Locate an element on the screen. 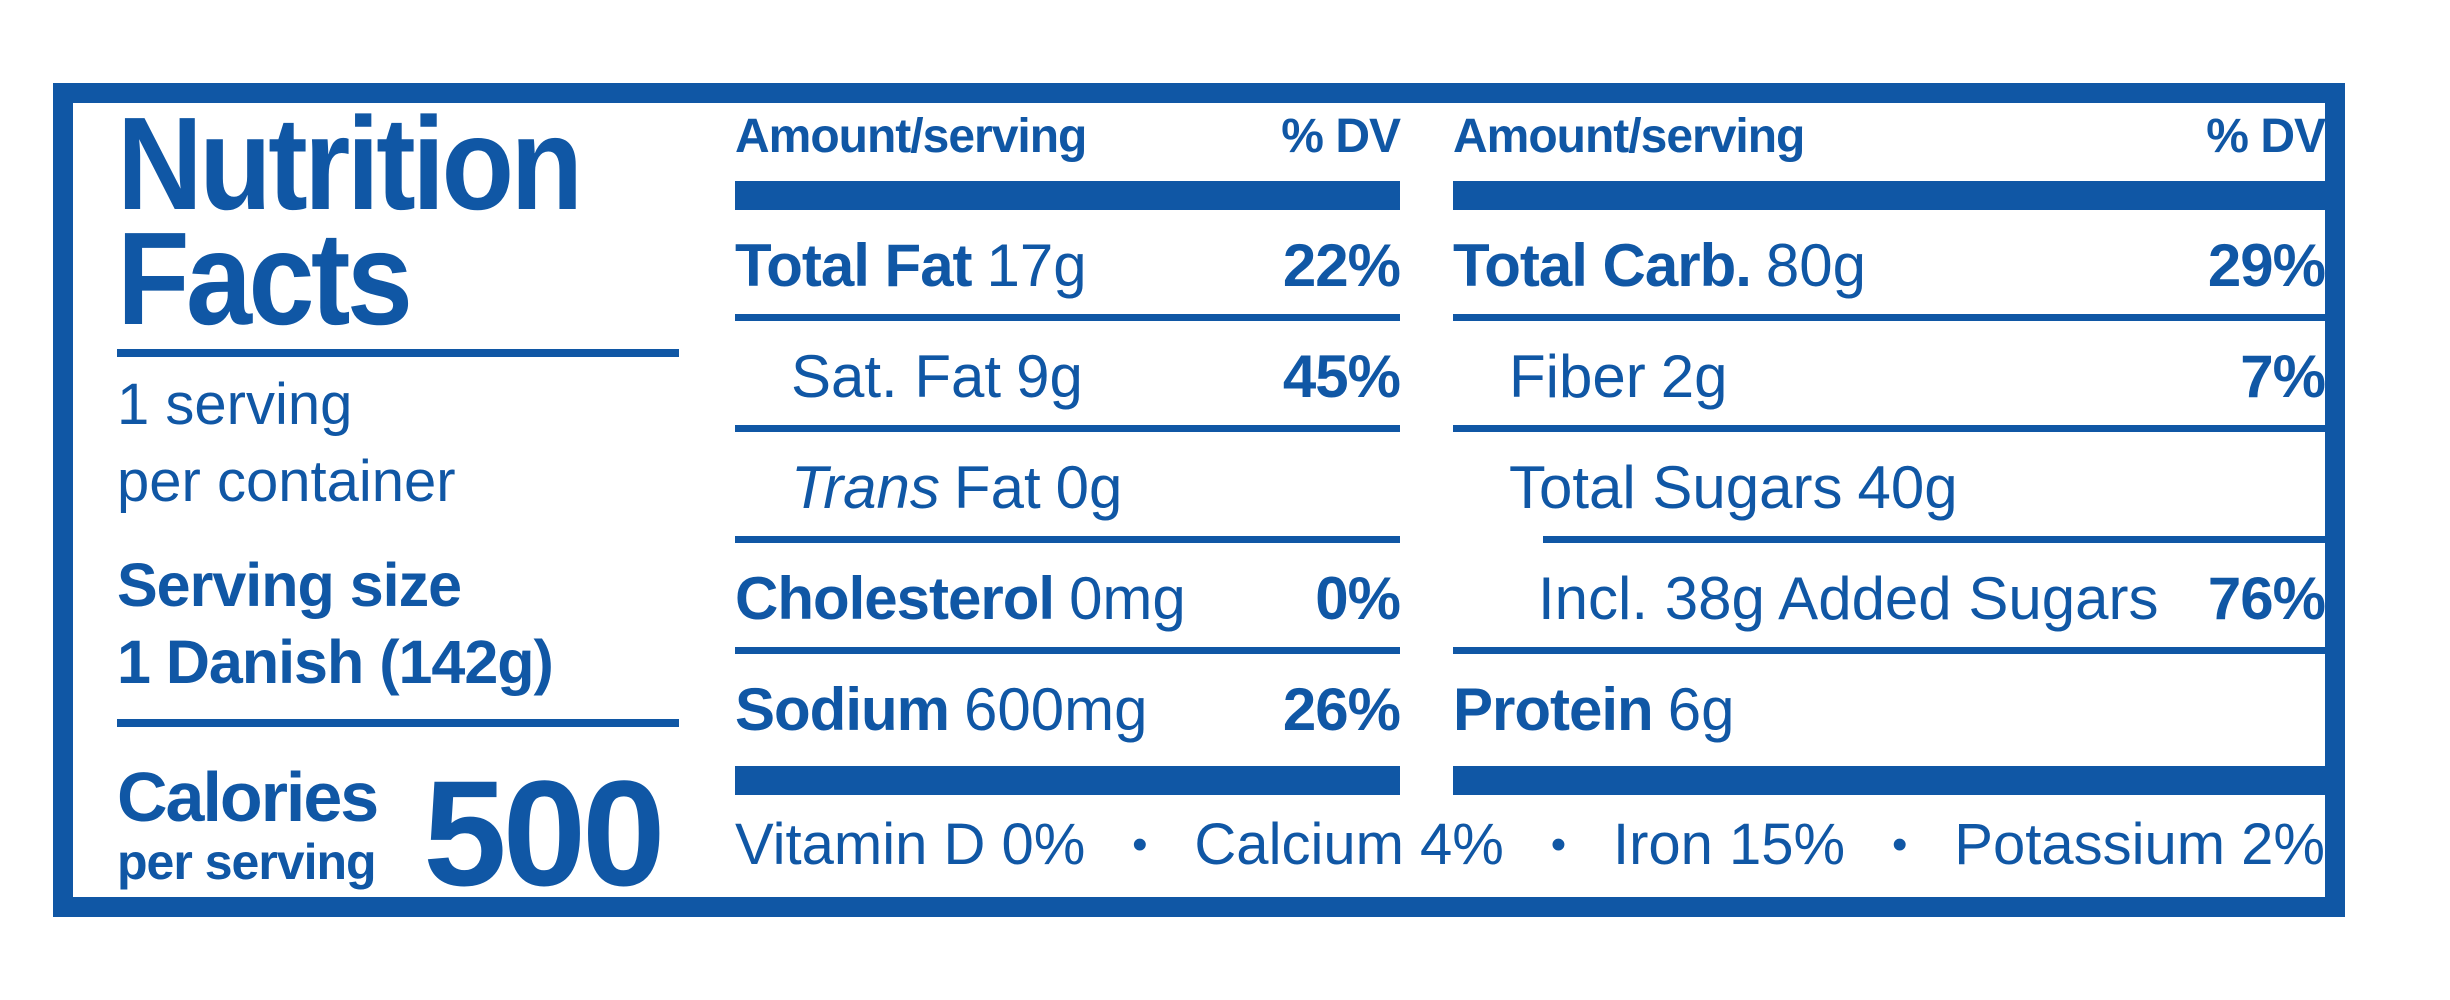 This screenshot has height=1000, width=2450. label-title: Nutrition Facts is located at coordinates (432, 221).